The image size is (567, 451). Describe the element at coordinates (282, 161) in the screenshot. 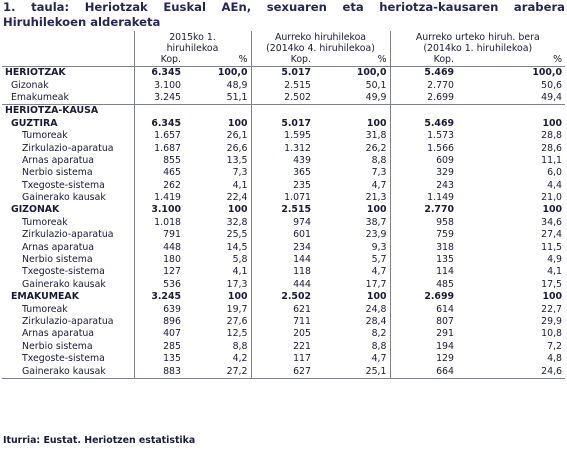

I see `cell-count: 439` at that location.